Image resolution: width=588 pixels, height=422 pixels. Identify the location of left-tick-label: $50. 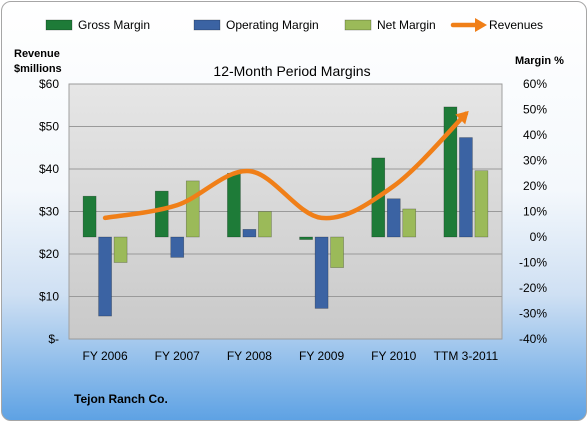
(49, 127).